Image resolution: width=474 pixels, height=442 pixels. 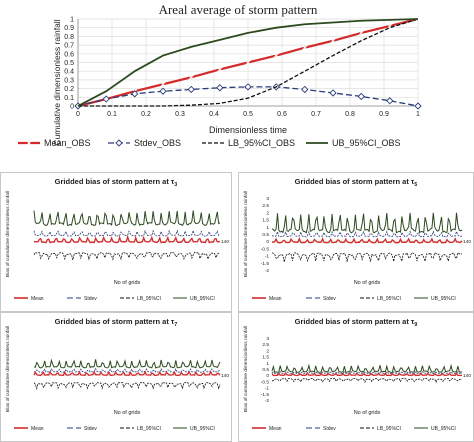 I want to click on panel-y-tick-label: -1, so click(x=267, y=257).